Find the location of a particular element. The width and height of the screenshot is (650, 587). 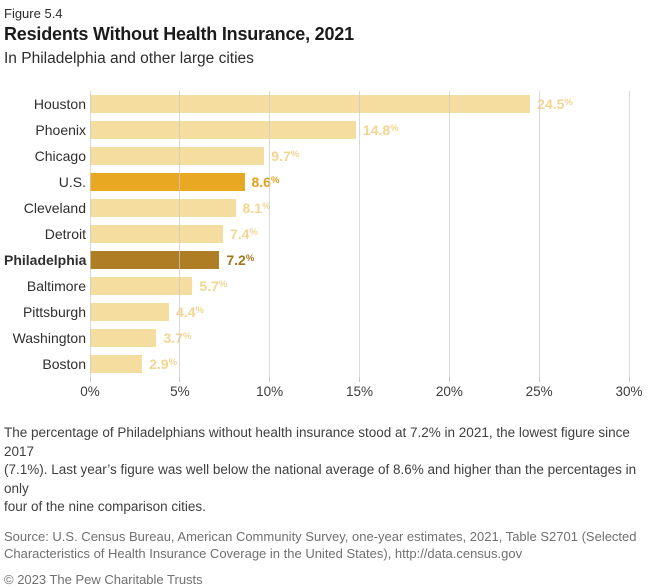

category-label: Baltimore is located at coordinates (56, 286).